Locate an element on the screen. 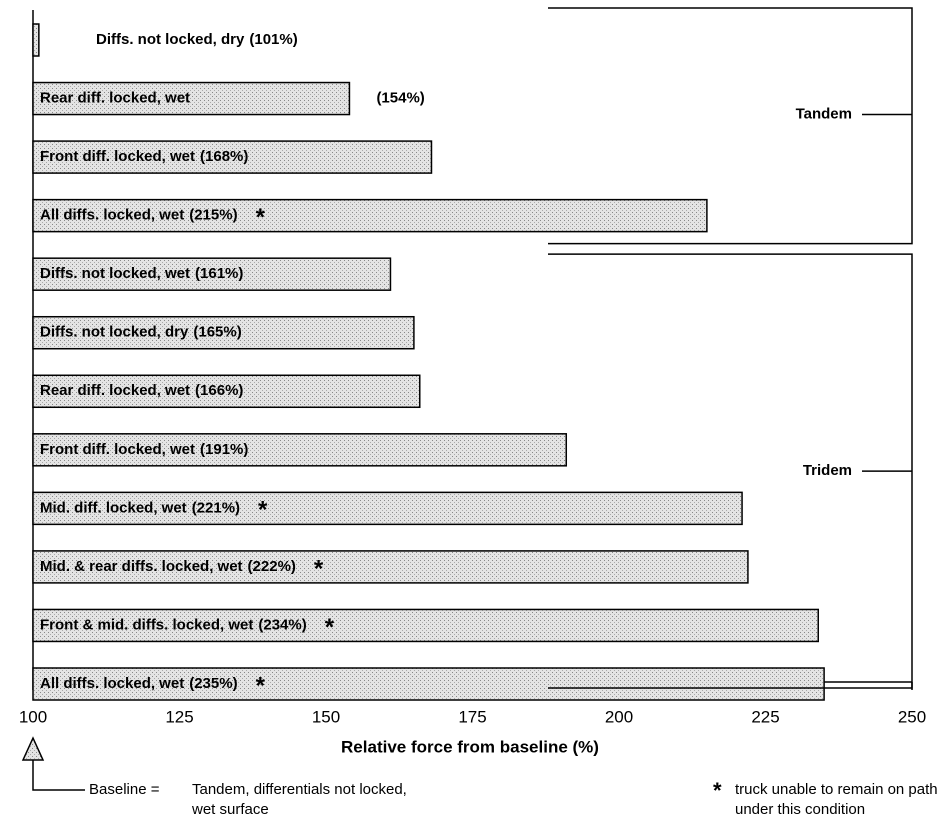 This screenshot has height=824, width=942. x-tick-label: 250 is located at coordinates (912, 716).